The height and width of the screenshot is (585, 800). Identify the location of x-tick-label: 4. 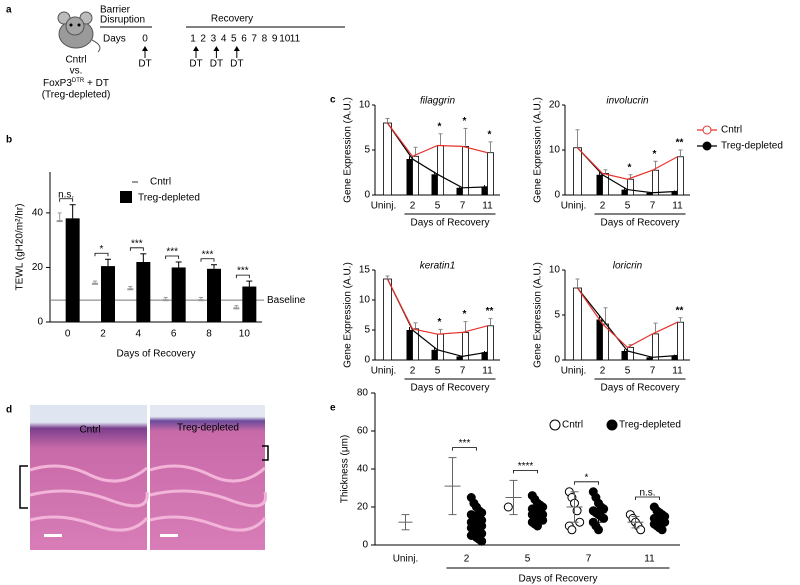
(139, 334).